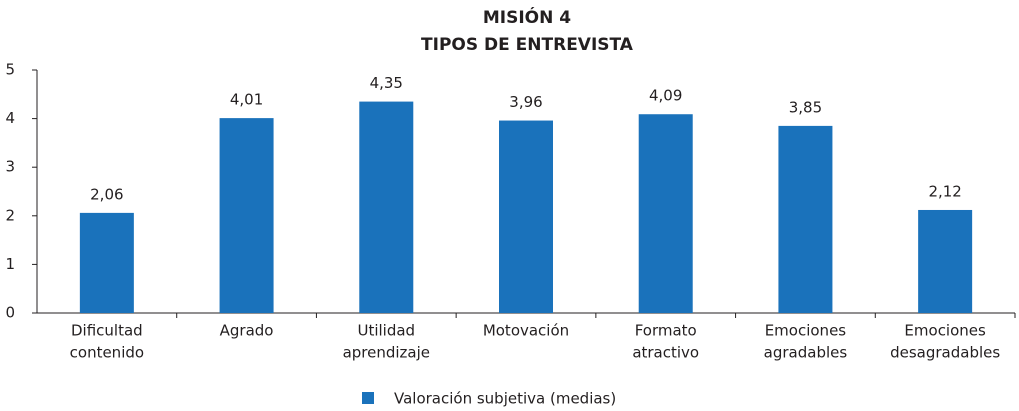 The width and height of the screenshot is (1019, 411). What do you see at coordinates (386, 331) in the screenshot?
I see `x-tick-label: Utilidad` at bounding box center [386, 331].